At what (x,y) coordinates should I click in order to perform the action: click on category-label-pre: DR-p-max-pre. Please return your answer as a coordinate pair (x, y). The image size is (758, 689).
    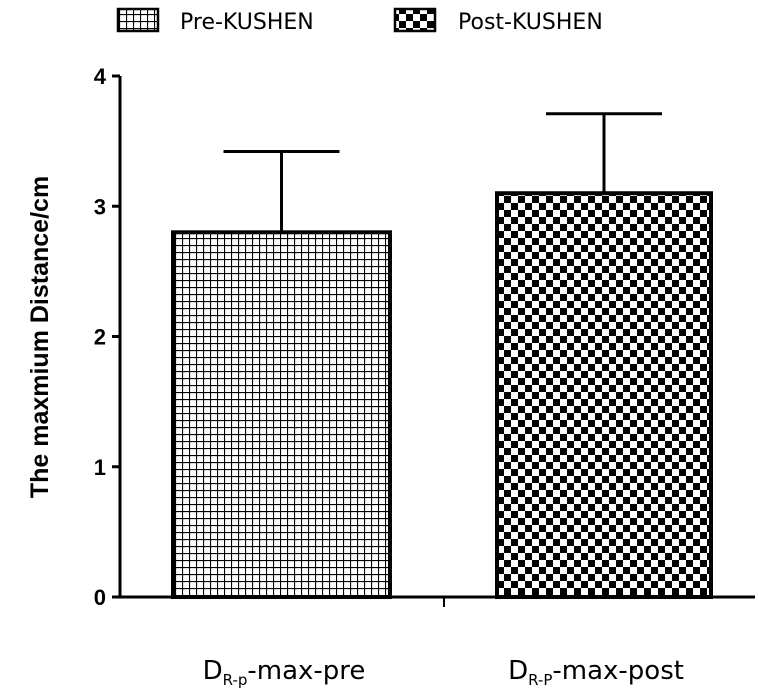
    Looking at the image, I should click on (284, 672).